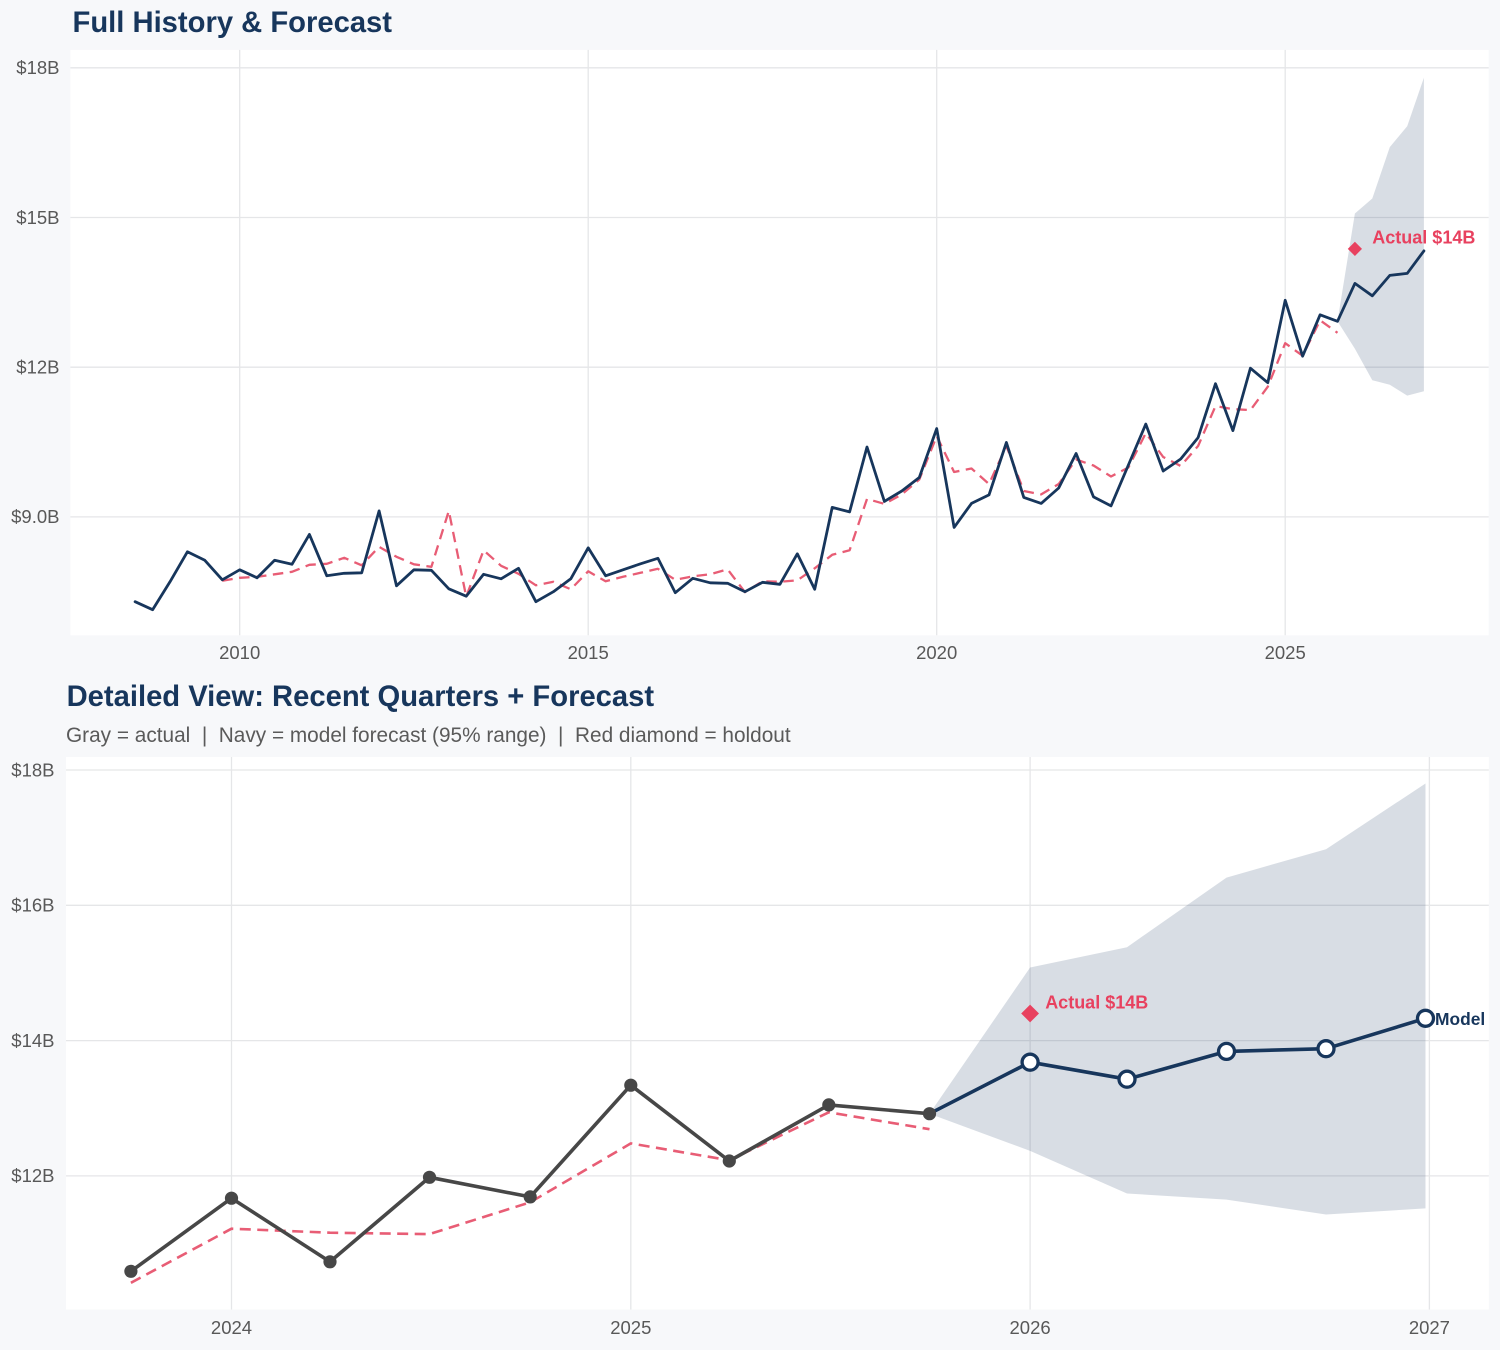 The width and height of the screenshot is (1500, 1350). What do you see at coordinates (1429, 1327) in the screenshot?
I see `svg-text: 2027` at bounding box center [1429, 1327].